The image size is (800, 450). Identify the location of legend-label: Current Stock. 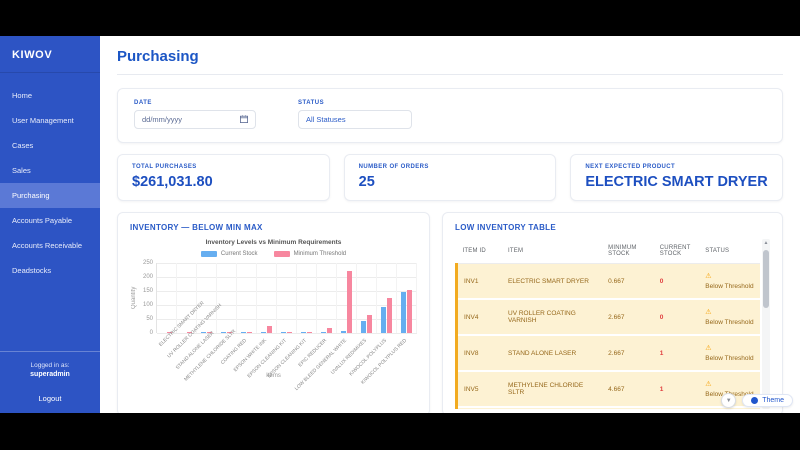
(239, 254).